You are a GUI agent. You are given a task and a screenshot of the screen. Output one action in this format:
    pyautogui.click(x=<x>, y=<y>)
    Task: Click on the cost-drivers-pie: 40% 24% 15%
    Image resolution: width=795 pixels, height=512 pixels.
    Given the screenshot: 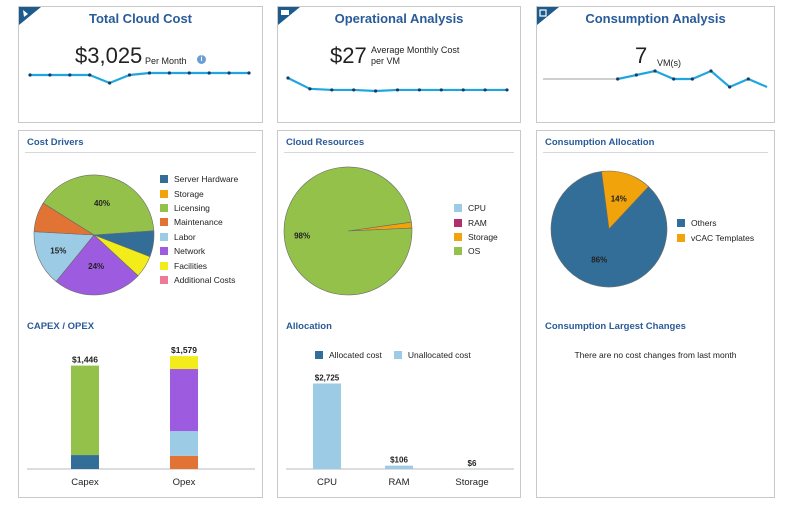 What is the action you would take?
    pyautogui.click(x=94, y=235)
    